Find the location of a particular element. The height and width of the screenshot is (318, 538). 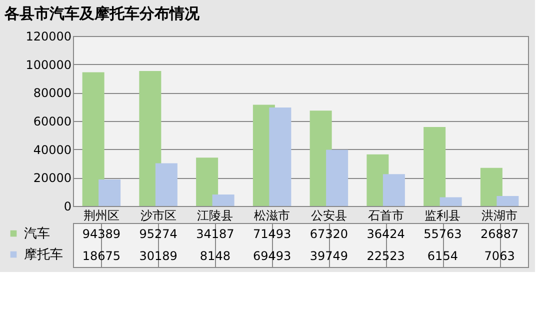

x-tick-label: 石首市 is located at coordinates (386, 215).